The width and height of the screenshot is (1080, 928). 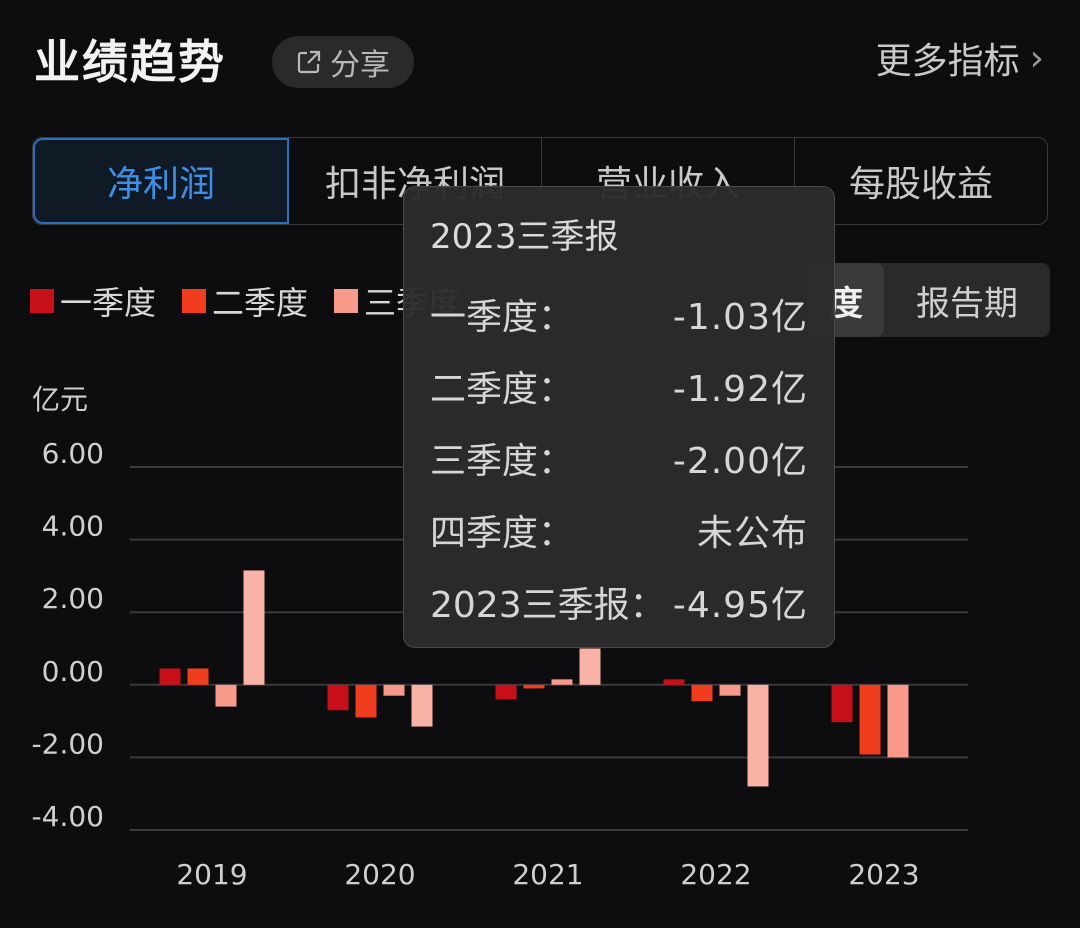 What do you see at coordinates (260, 303) in the screenshot?
I see `legend-label: 二季度` at bounding box center [260, 303].